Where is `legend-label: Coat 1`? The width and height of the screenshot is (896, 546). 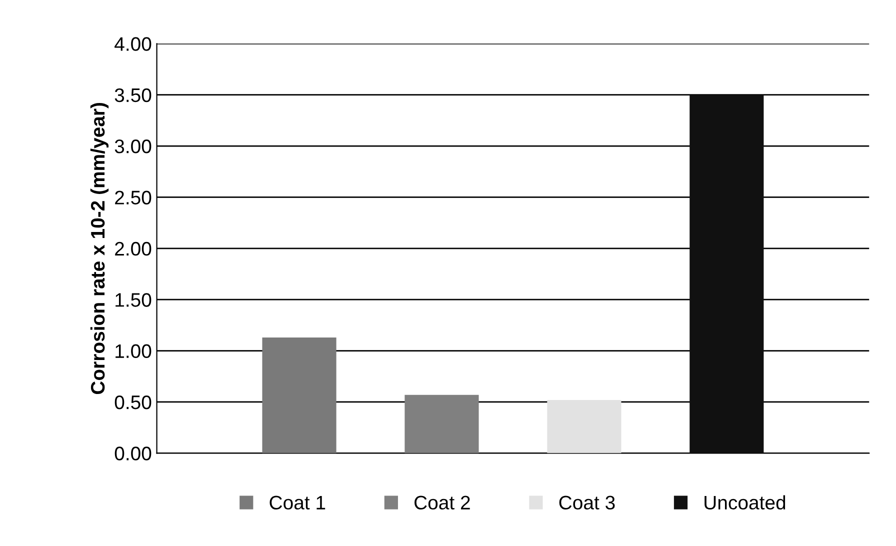
legend-label: Coat 1 is located at coordinates (298, 503).